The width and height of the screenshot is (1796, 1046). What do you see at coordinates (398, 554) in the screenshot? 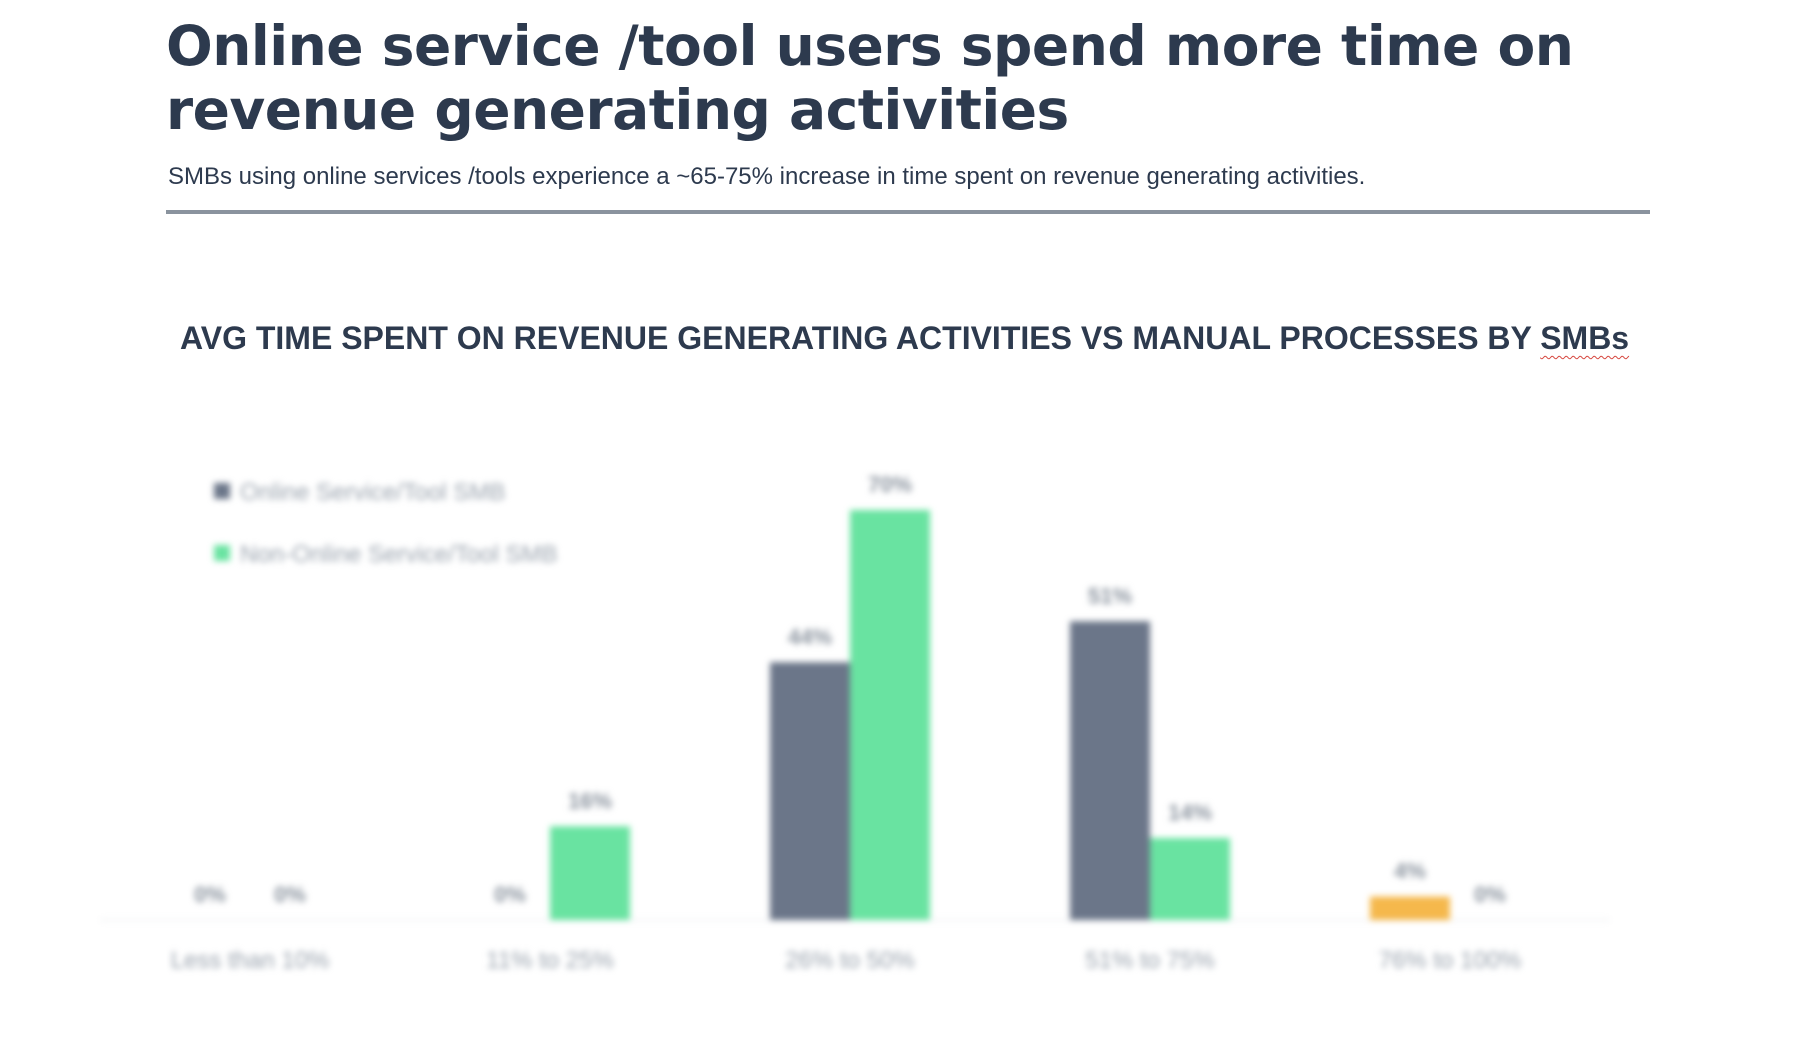
I see `legend-label-2: Non-Online Service/Tool SMB` at bounding box center [398, 554].